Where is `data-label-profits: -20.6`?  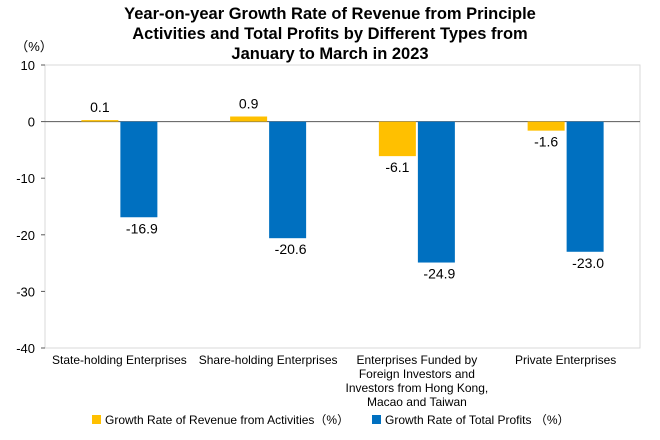
data-label-profits: -20.6 is located at coordinates (291, 249).